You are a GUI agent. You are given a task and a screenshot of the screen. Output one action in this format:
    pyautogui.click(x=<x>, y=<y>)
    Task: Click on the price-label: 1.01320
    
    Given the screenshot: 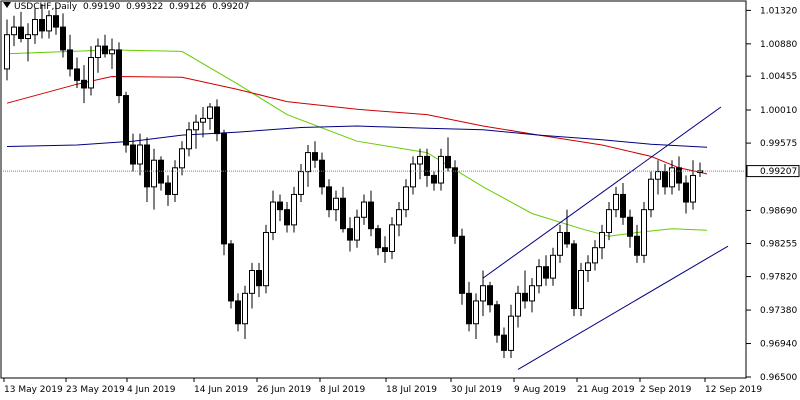 What is the action you would take?
    pyautogui.click(x=778, y=11)
    